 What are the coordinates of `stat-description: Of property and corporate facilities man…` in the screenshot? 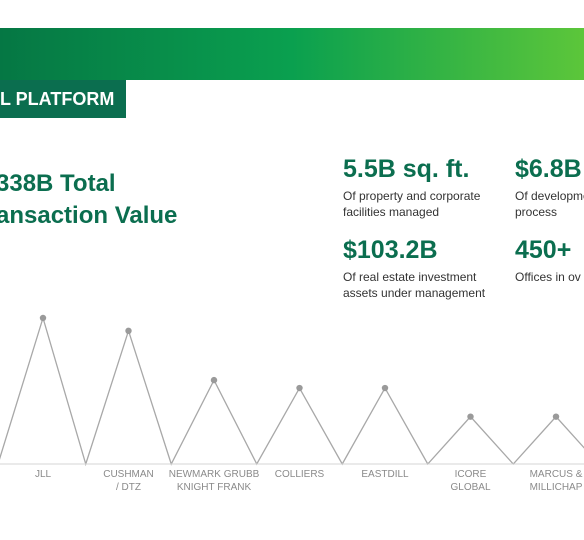 It's located at (411, 204).